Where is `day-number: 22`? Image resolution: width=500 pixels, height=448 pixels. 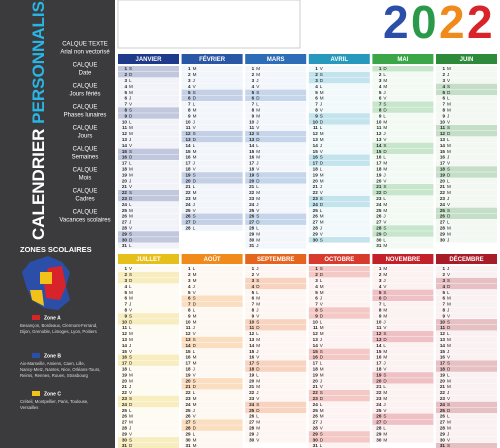 day-number: 22 is located at coordinates (125, 192).